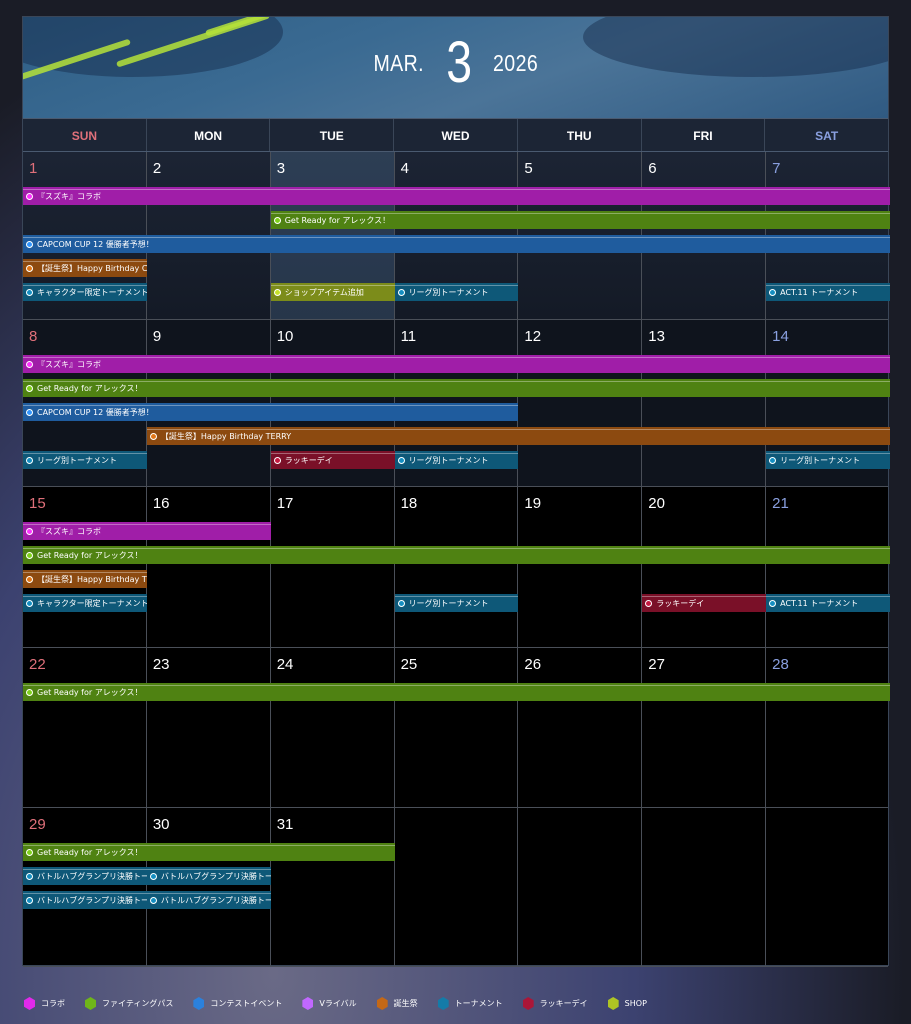 Image resolution: width=911 pixels, height=1024 pixels. I want to click on day-cell-15: 15, so click(85, 567).